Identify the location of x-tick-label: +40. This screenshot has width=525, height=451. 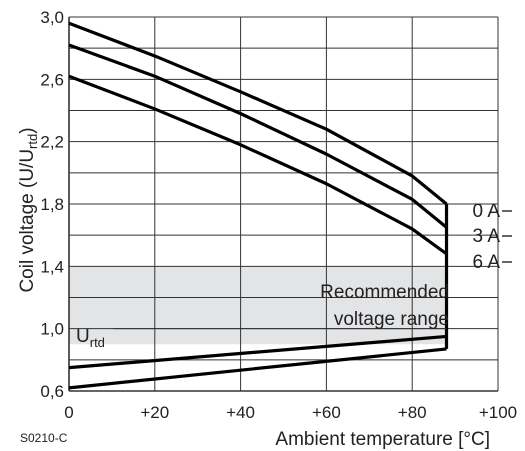
(240, 412).